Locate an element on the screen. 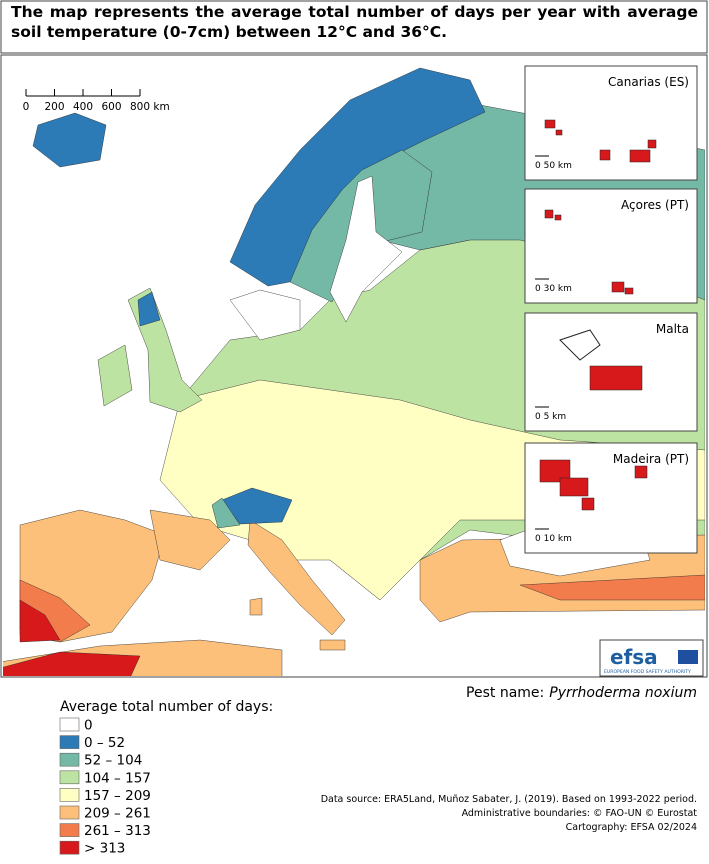 The image size is (709, 864). inset-frame is located at coordinates (611, 246).